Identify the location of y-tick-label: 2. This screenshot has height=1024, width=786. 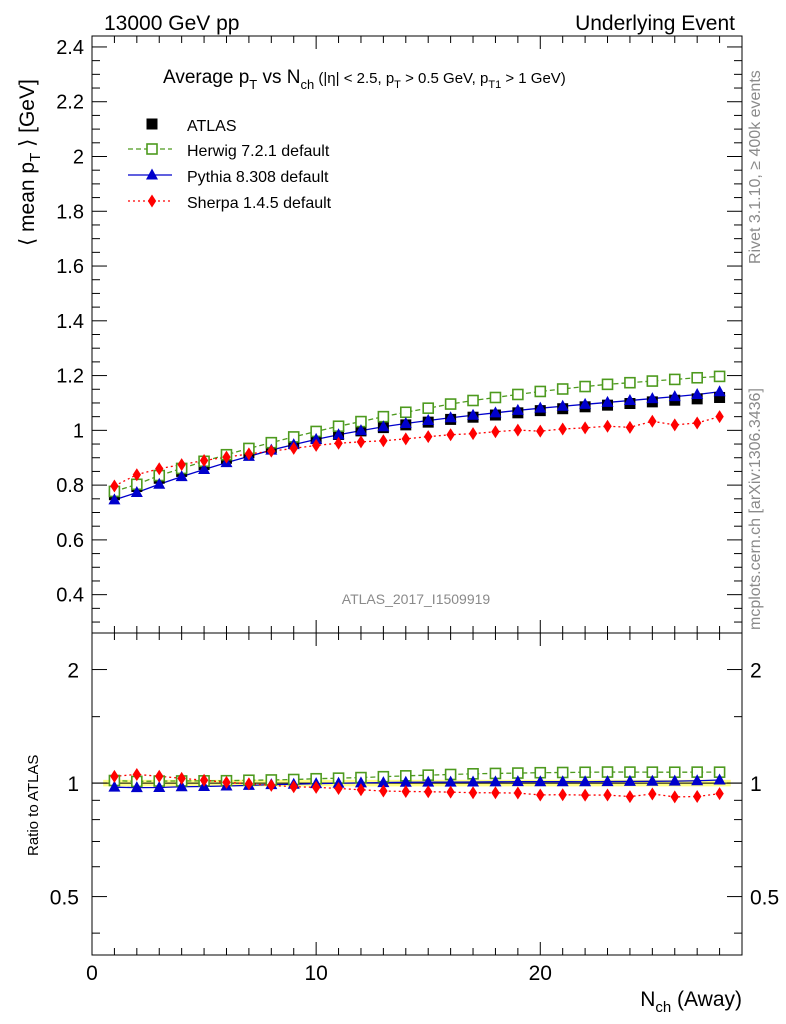
(78, 157).